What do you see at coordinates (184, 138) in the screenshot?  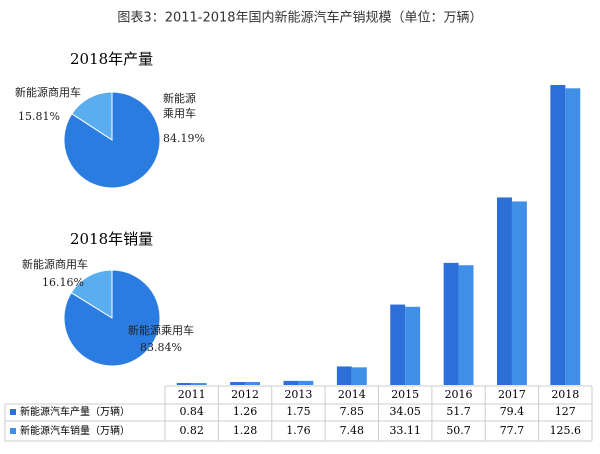 I see `slice-value: 84.19%` at bounding box center [184, 138].